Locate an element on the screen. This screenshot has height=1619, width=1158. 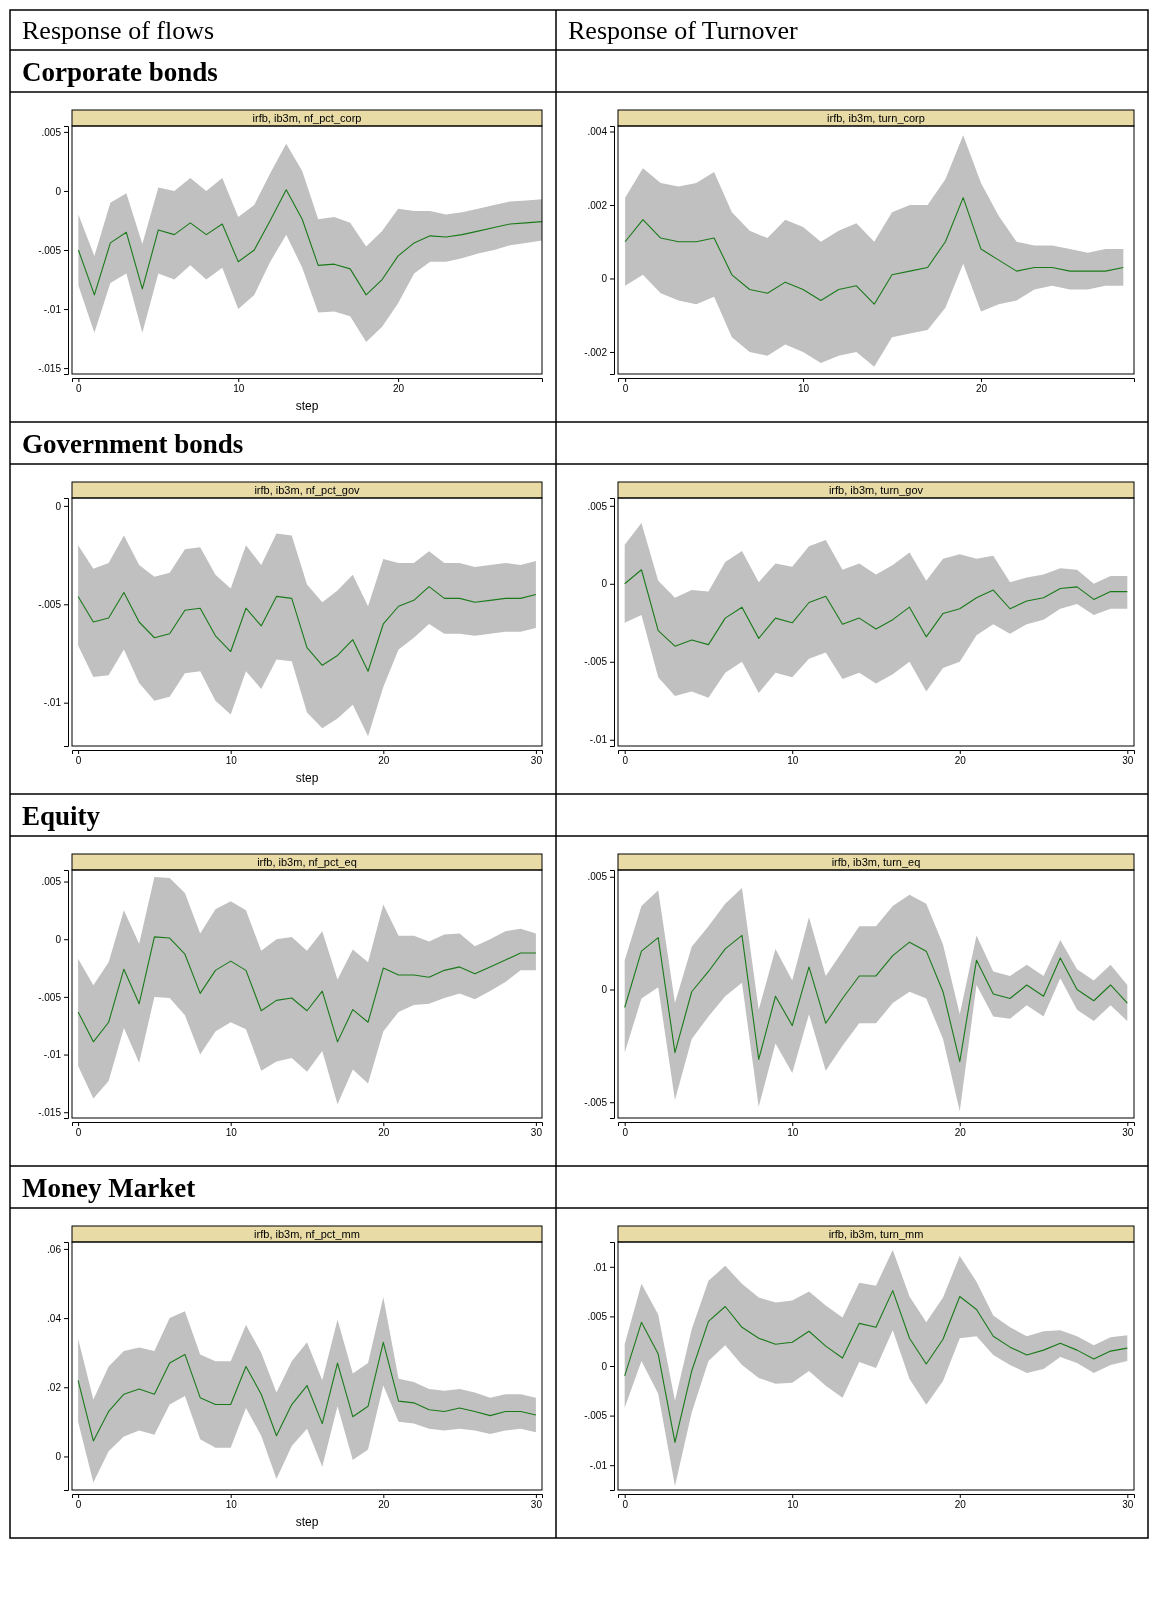
chart-title: irfb, ib3m, turn_gov is located at coordinates (876, 490).